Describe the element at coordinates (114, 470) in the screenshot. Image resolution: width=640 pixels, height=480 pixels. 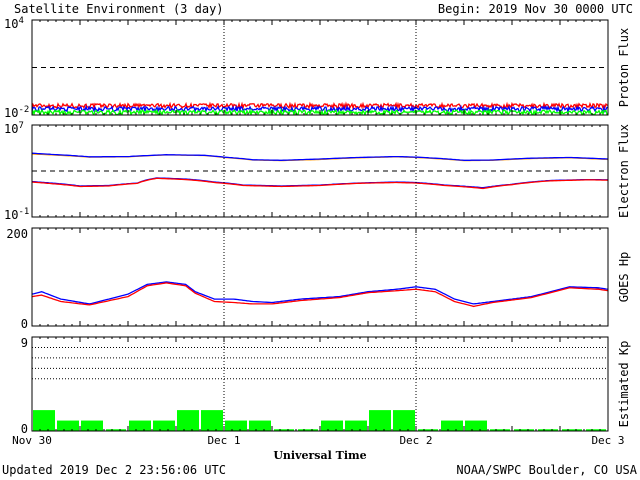
I see `updated-time: Updated 2019 Dec 2 23:56:06 UTC` at that location.